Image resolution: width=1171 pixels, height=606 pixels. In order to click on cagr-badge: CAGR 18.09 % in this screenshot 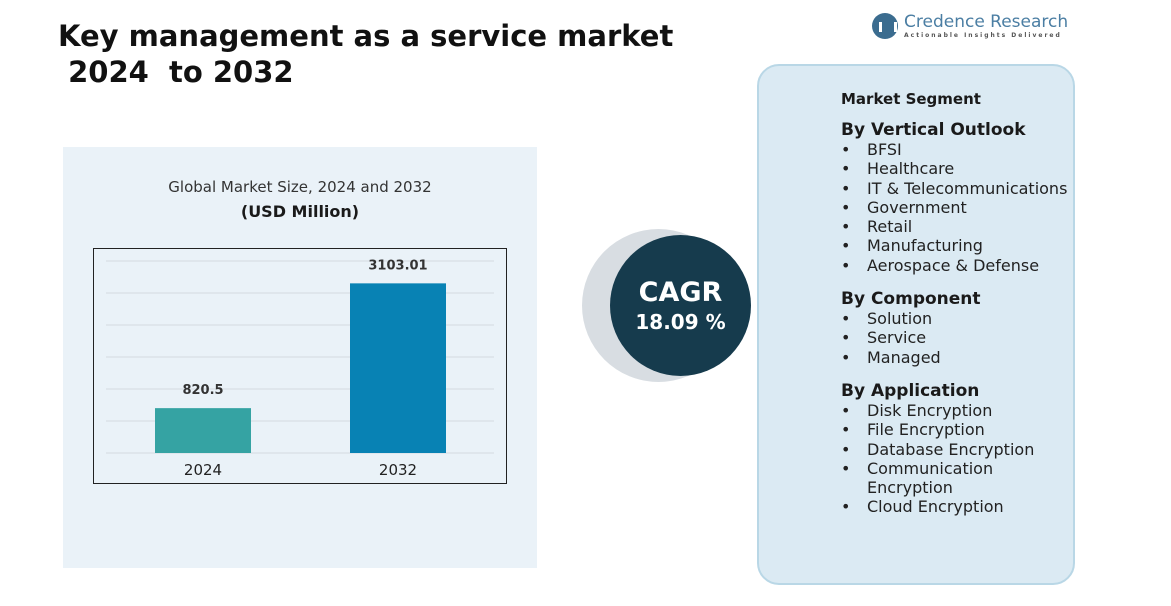, I will do `click(680, 305)`.